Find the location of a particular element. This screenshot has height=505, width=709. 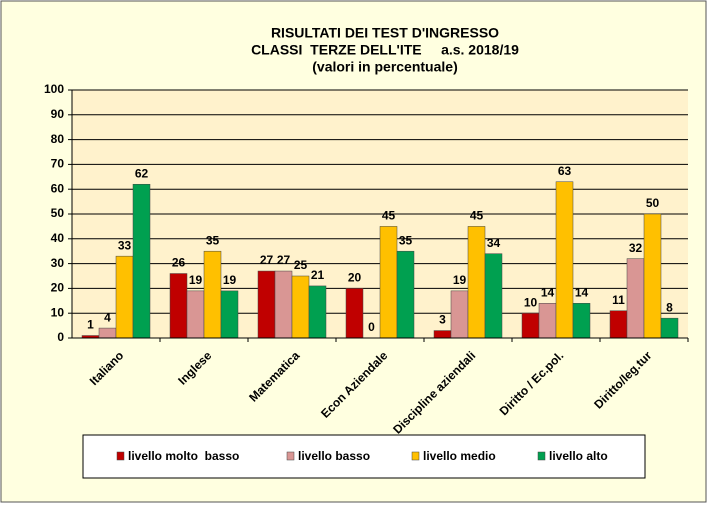

y-tick-label: 0 is located at coordinates (60, 337).